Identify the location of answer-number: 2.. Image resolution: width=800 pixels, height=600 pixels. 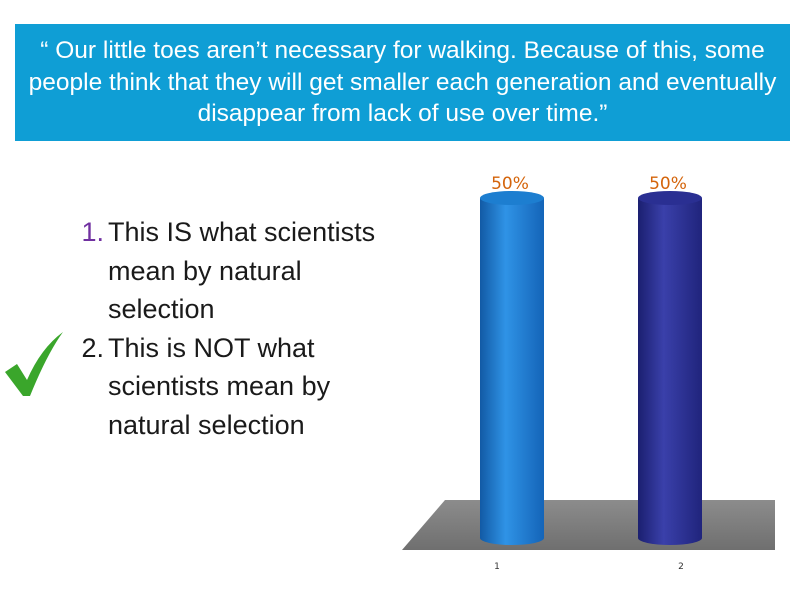
(92, 347).